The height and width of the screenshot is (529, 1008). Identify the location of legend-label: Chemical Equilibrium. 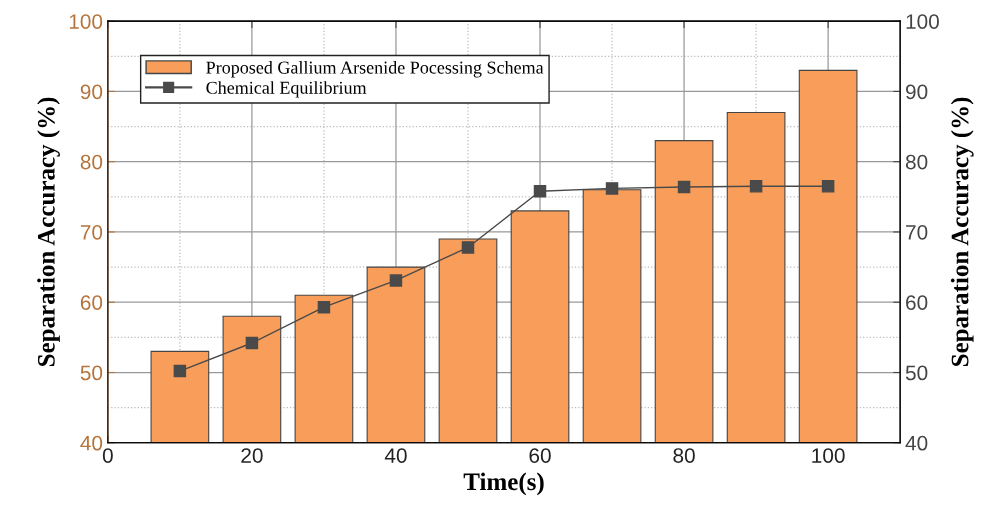
(286, 89).